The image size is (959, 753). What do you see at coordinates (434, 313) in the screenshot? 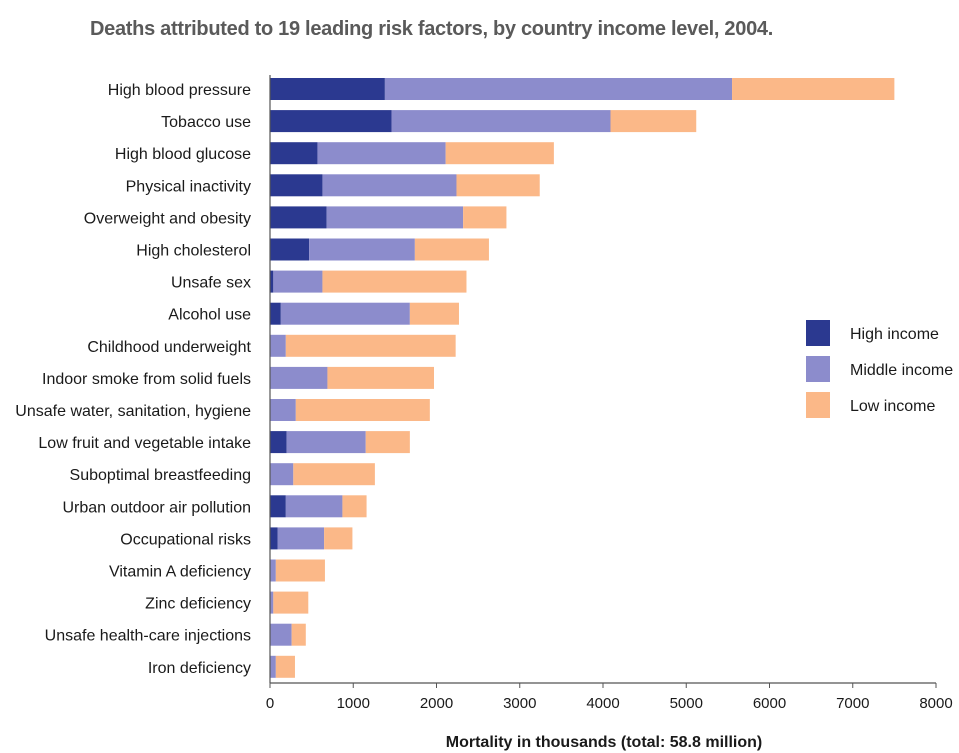
I see `bar-alcohol-use-low-income` at bounding box center [434, 313].